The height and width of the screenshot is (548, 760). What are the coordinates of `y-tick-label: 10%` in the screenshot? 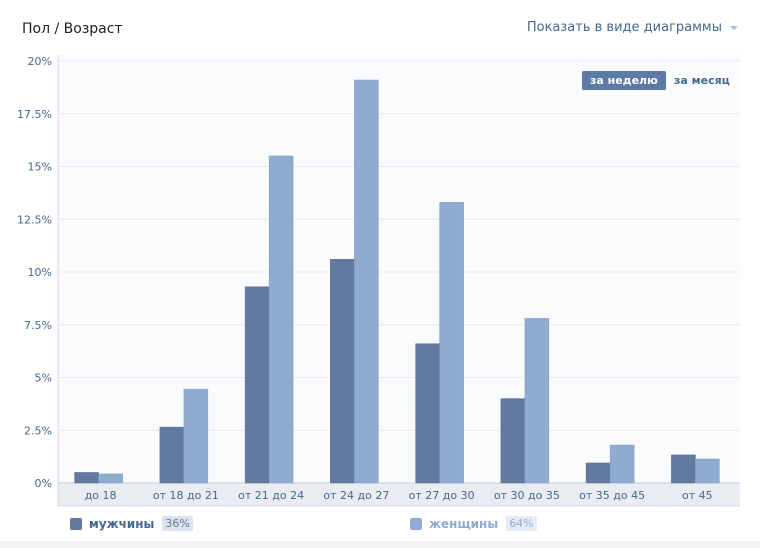 It's located at (40, 272).